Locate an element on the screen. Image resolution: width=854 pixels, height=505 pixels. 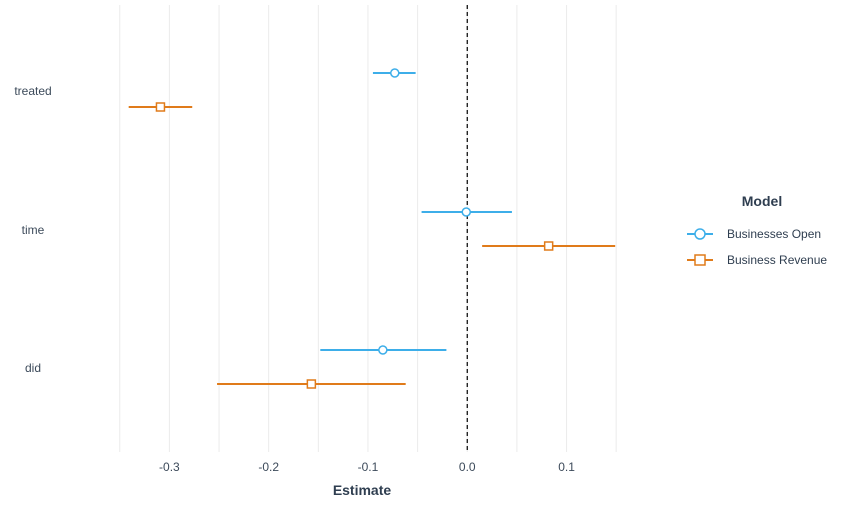
x-tick-label: 0.1 is located at coordinates (566, 467).